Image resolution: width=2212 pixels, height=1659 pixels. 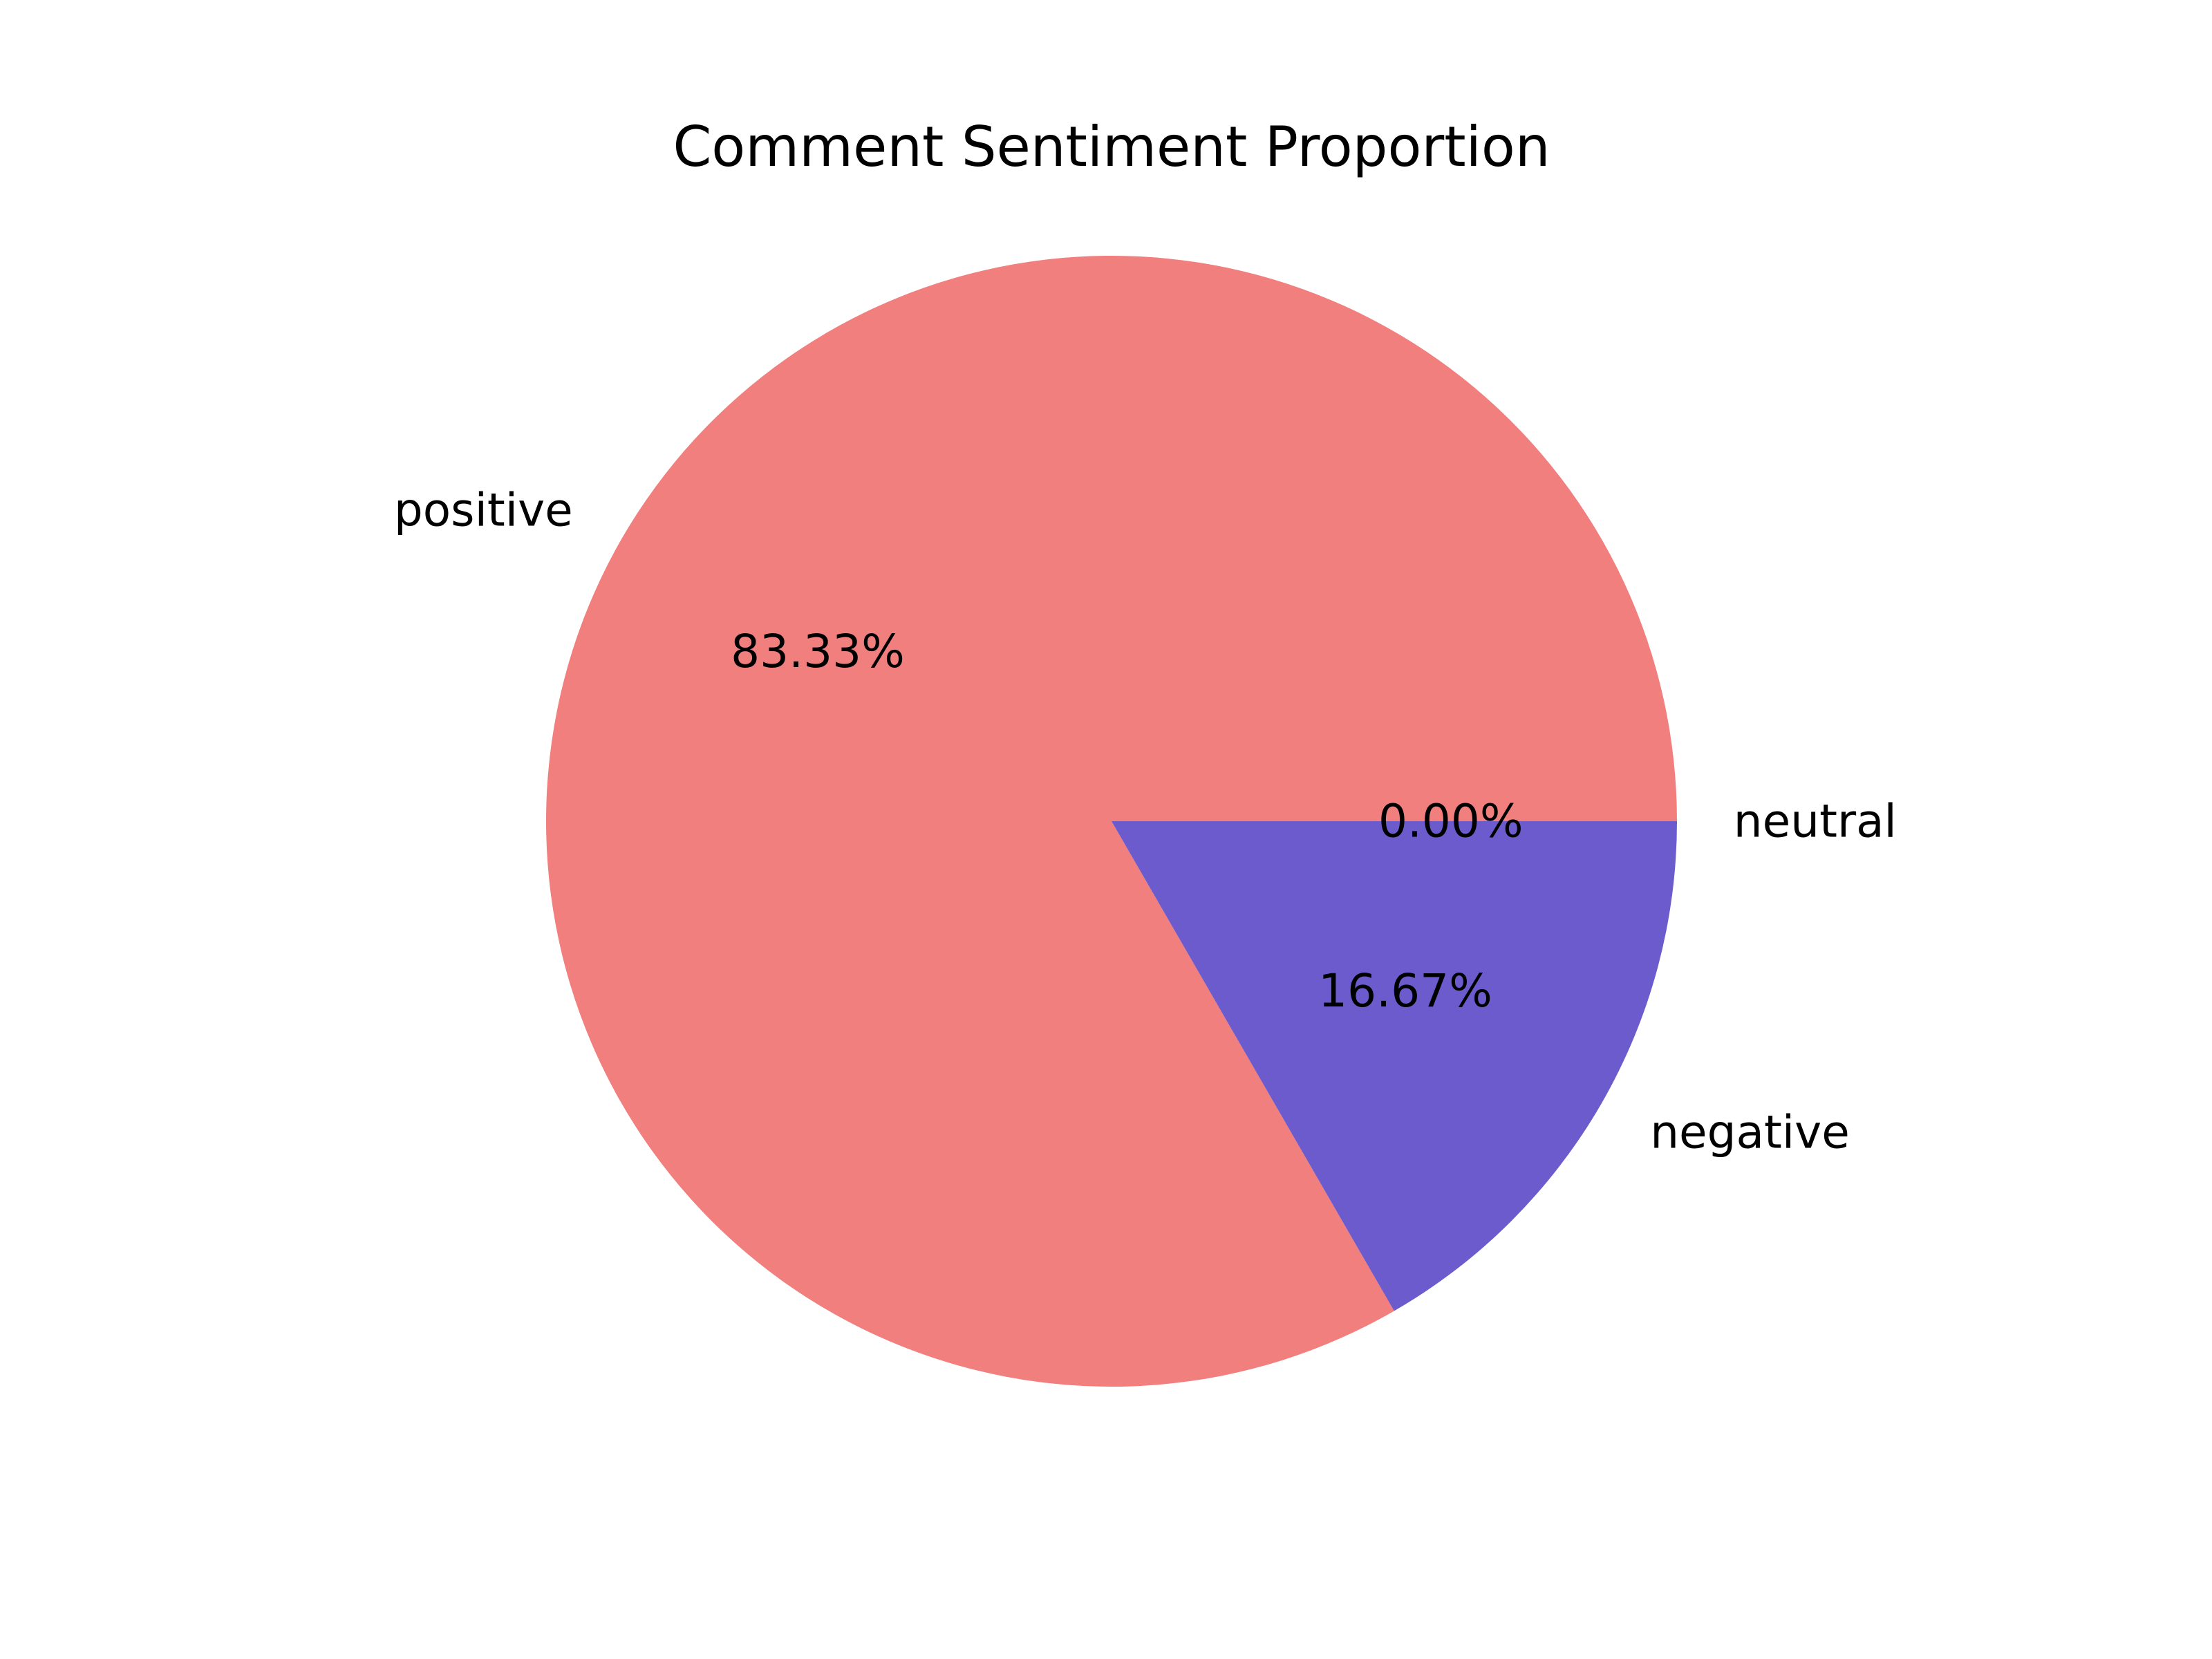 I want to click on pie-slice-negative, so click(x=1394, y=1066).